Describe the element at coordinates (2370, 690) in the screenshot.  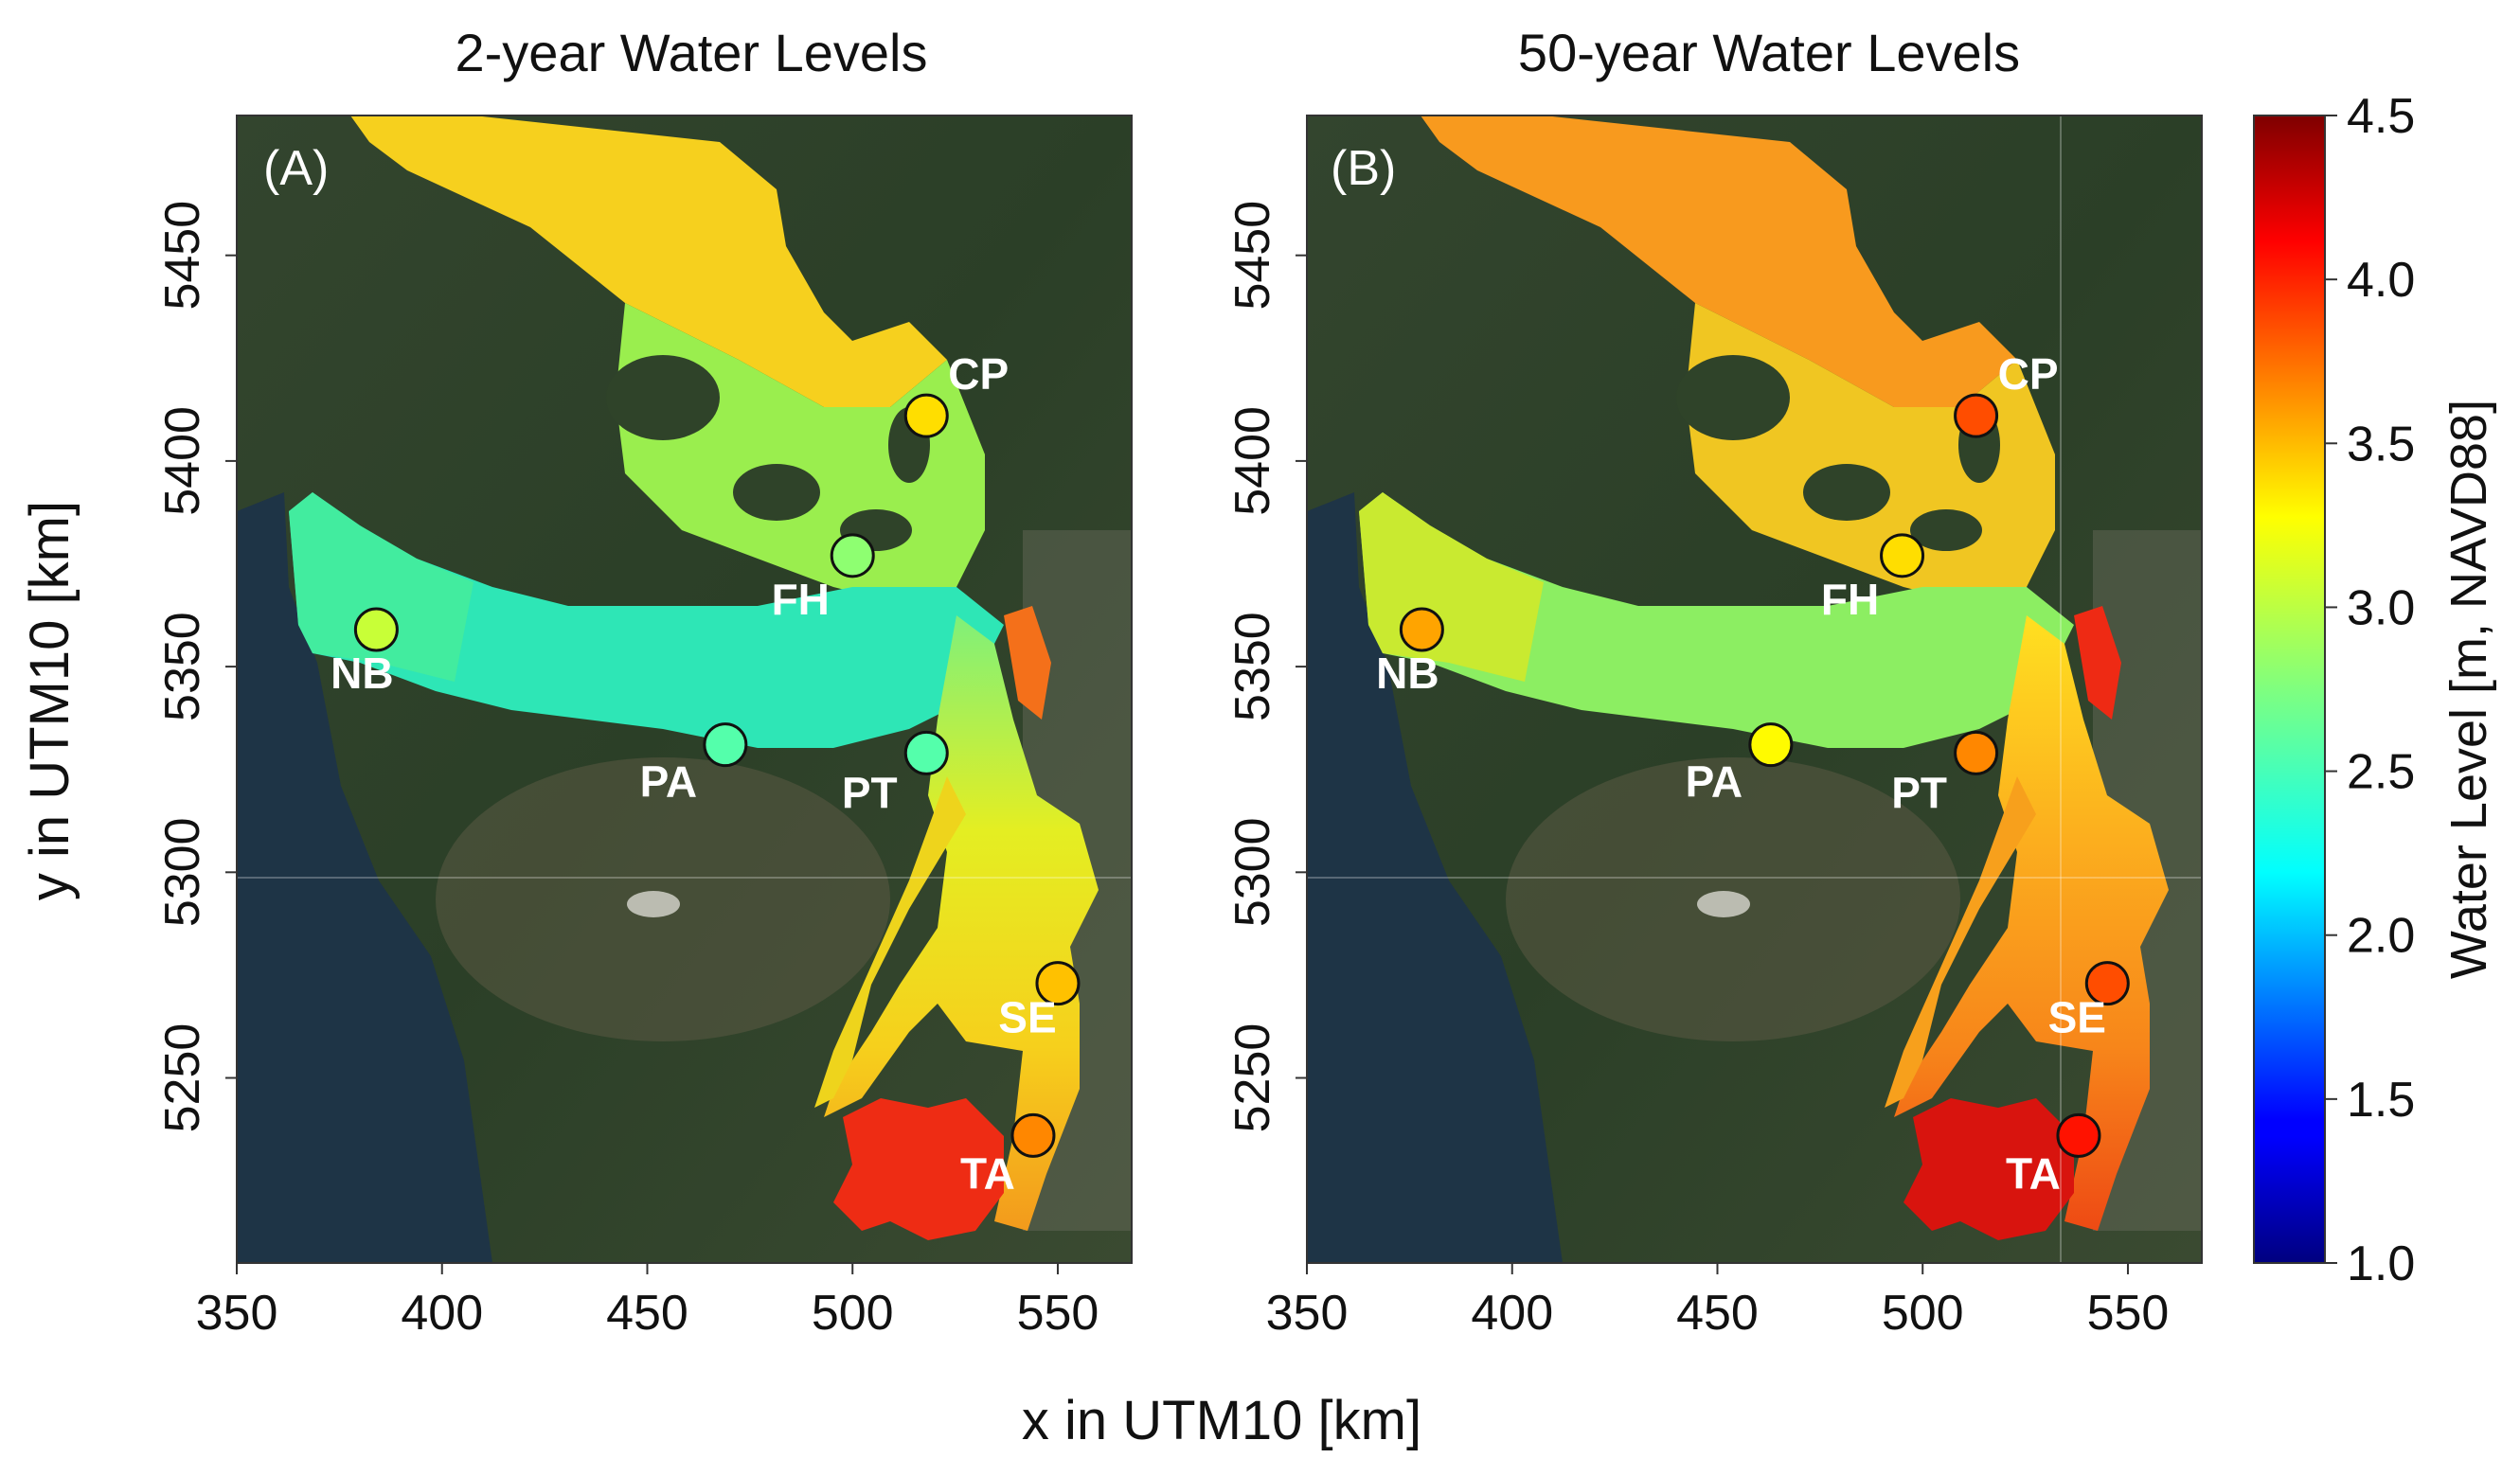
I see `colorbar-ticks: 1.0 1.5 2.0 2.5 3.0 3.5 4.0 4.5` at that location.